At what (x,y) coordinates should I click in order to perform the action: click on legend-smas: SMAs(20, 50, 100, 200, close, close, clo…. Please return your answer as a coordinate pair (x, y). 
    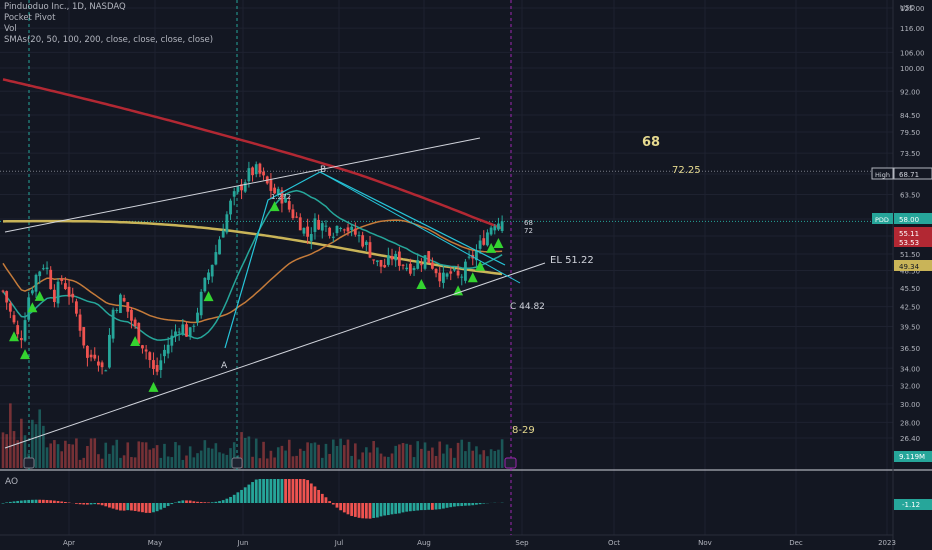
    Looking at the image, I should click on (109, 40).